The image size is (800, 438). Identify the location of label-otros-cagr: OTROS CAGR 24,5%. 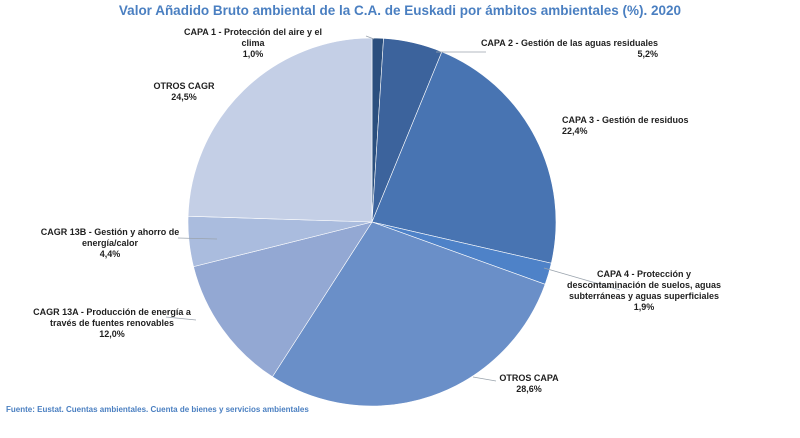
(184, 92).